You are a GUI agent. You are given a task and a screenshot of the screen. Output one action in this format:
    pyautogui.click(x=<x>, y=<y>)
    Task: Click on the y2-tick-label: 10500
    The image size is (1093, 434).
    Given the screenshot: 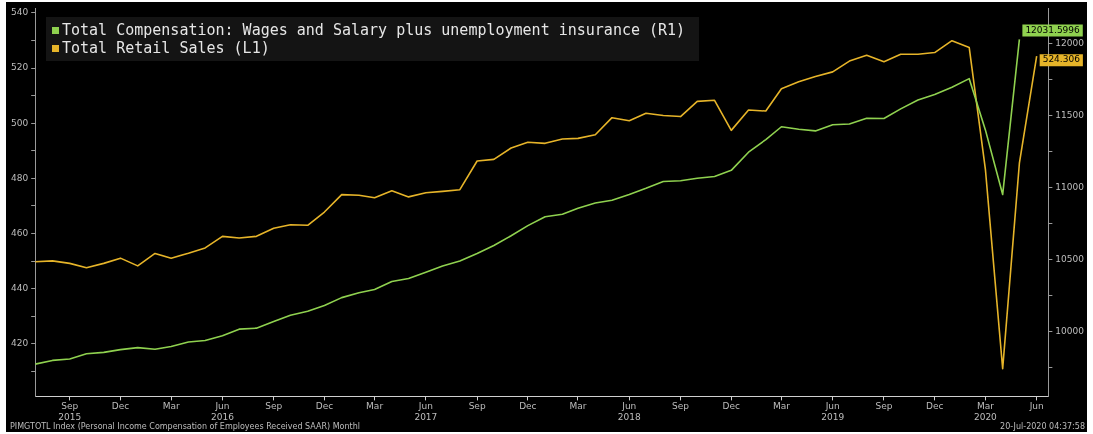 What is the action you would take?
    pyautogui.click(x=1070, y=259)
    